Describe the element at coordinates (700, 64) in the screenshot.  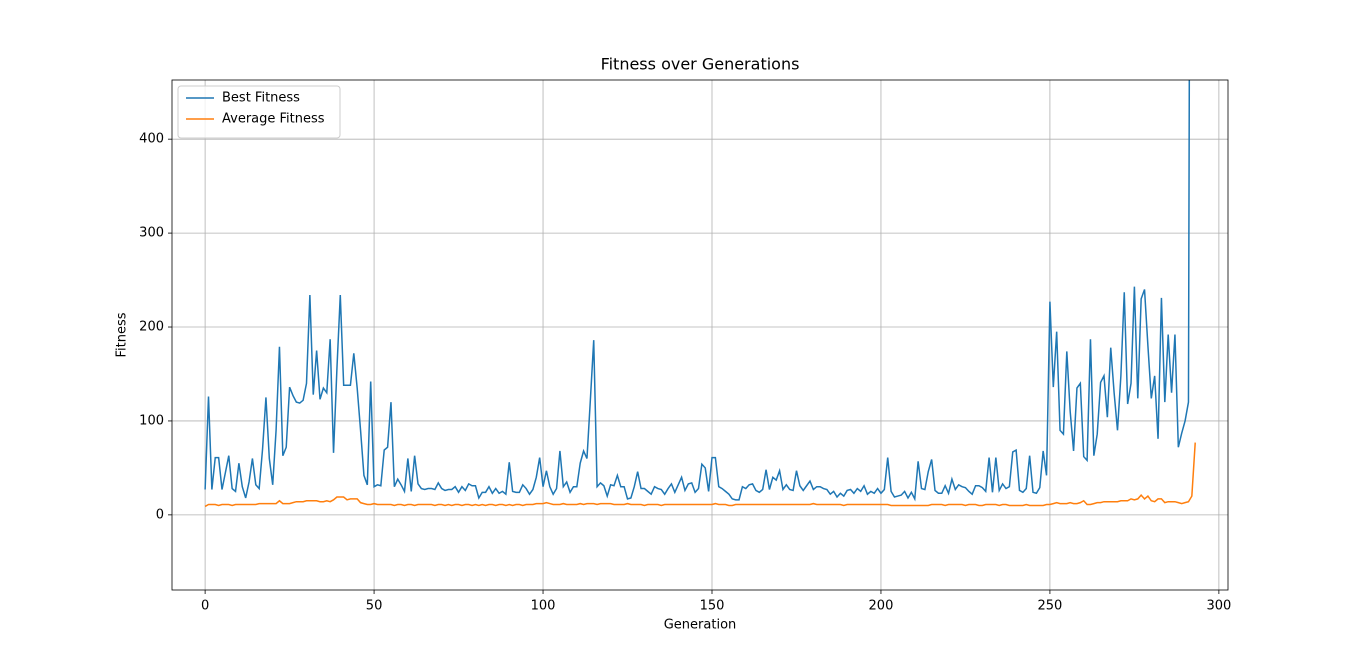
I see `chart-title: Fitness over Generations` at that location.